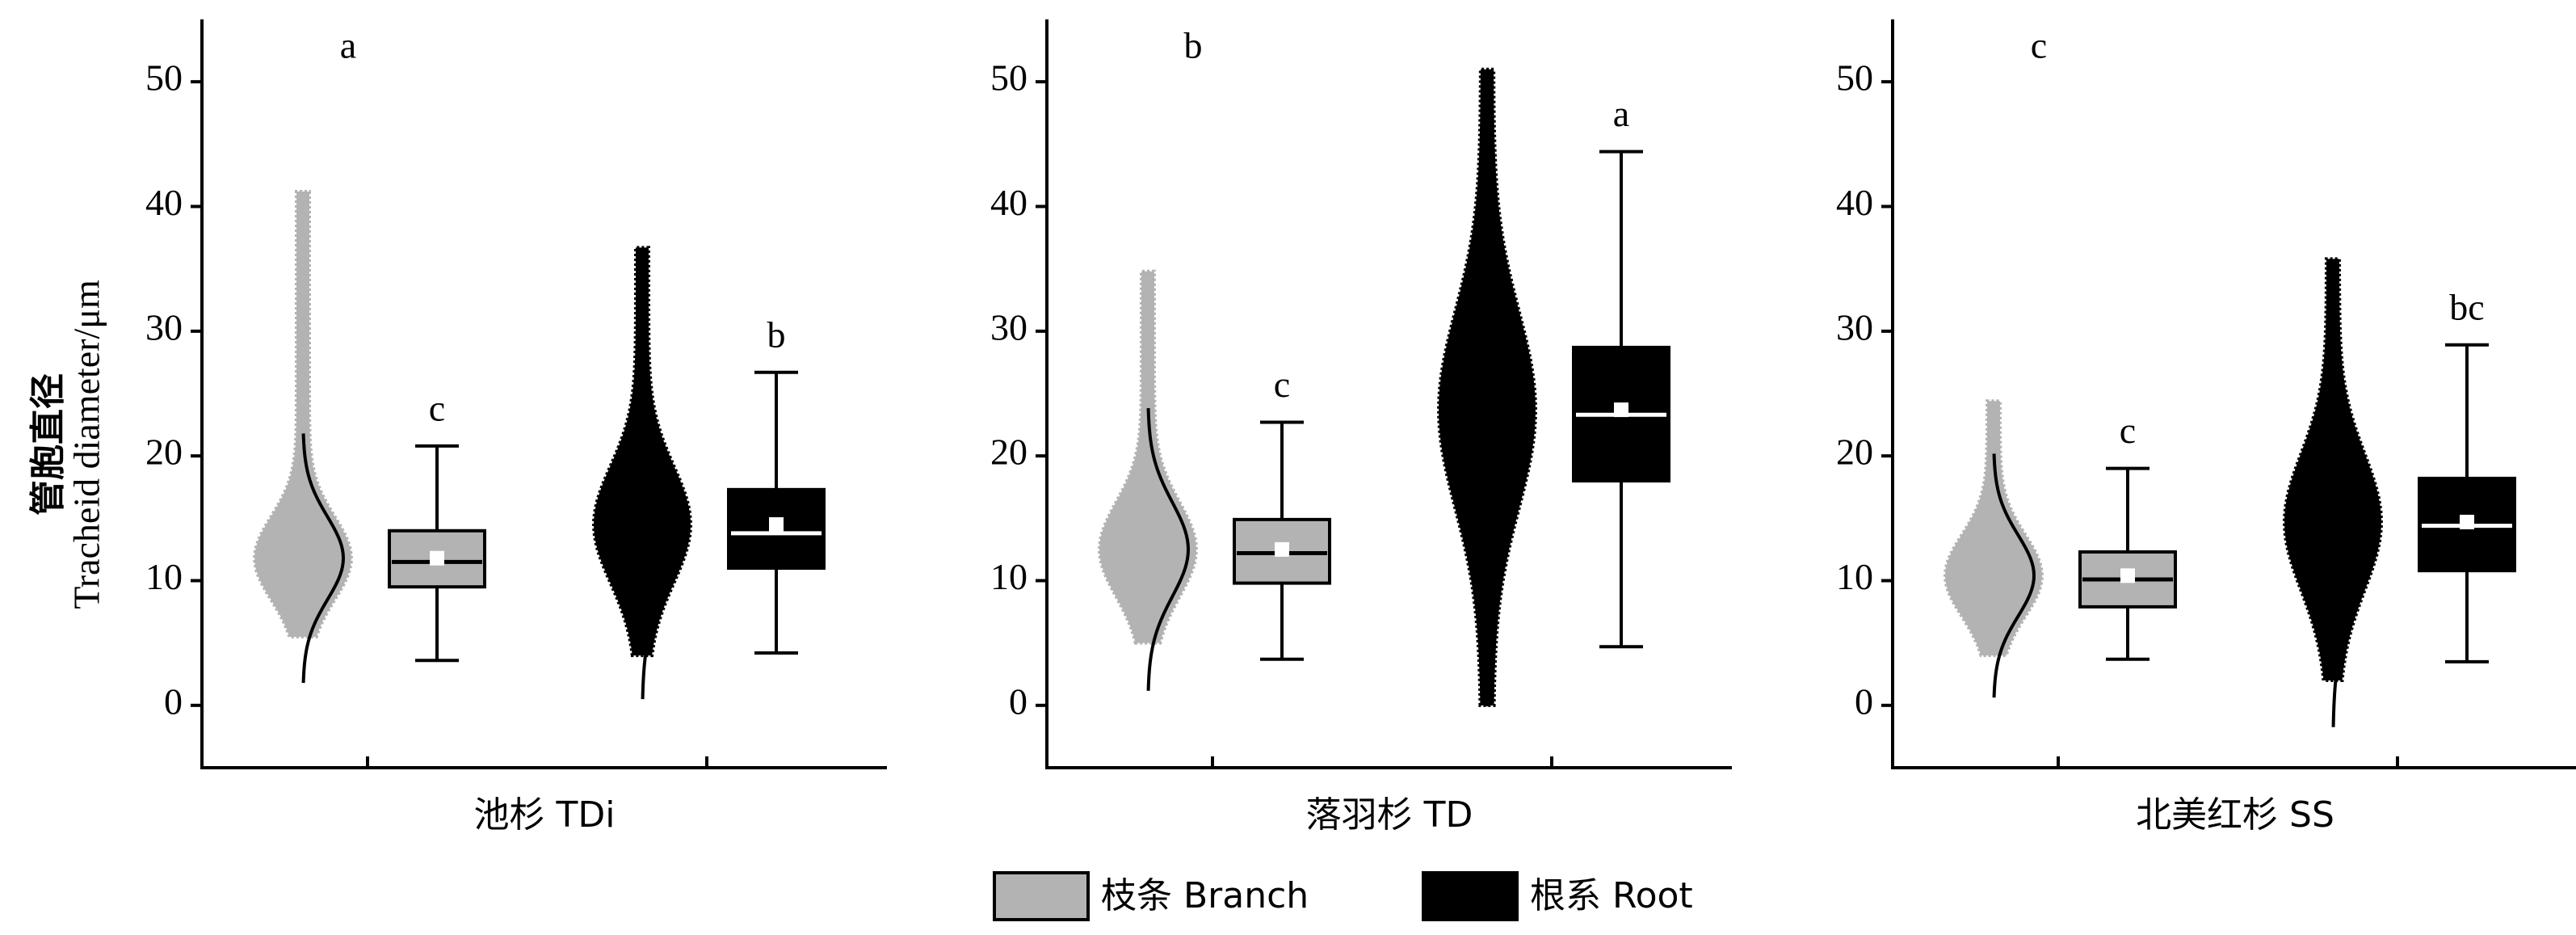  Describe the element at coordinates (545, 815) in the screenshot. I see `x-axis-title: 池杉 TDi` at that location.